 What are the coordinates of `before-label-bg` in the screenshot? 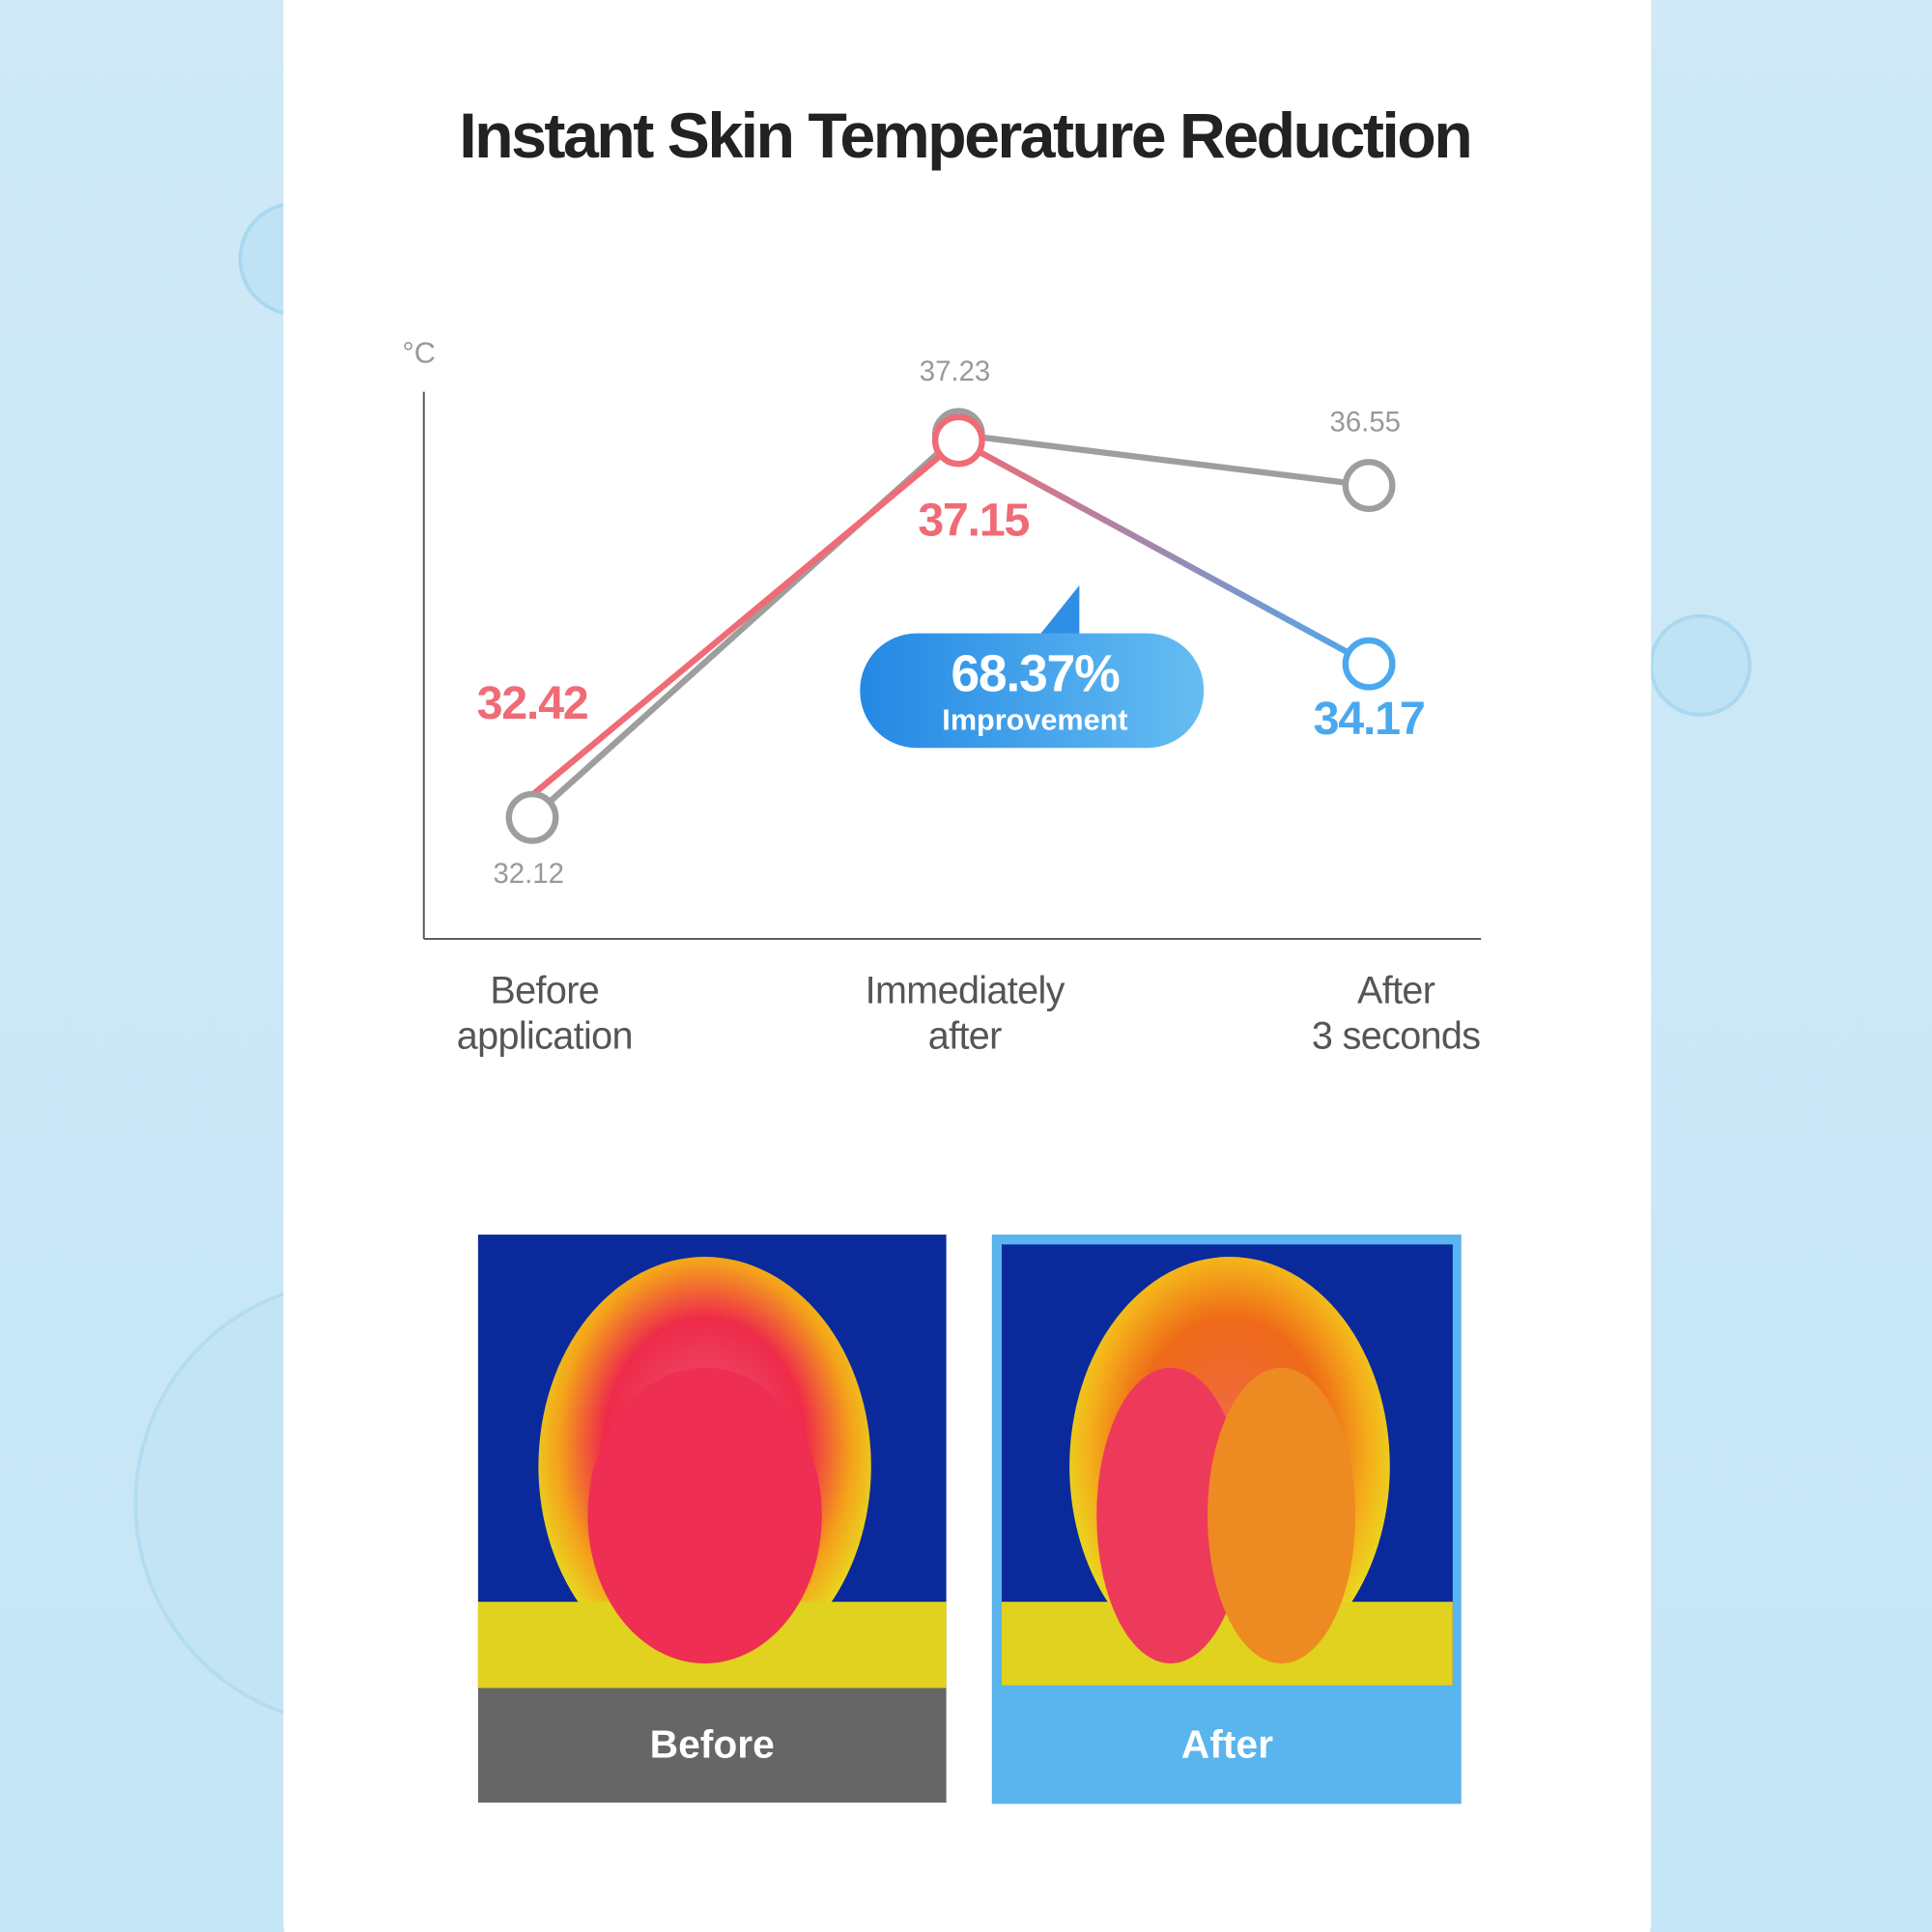 It's located at (712, 1746).